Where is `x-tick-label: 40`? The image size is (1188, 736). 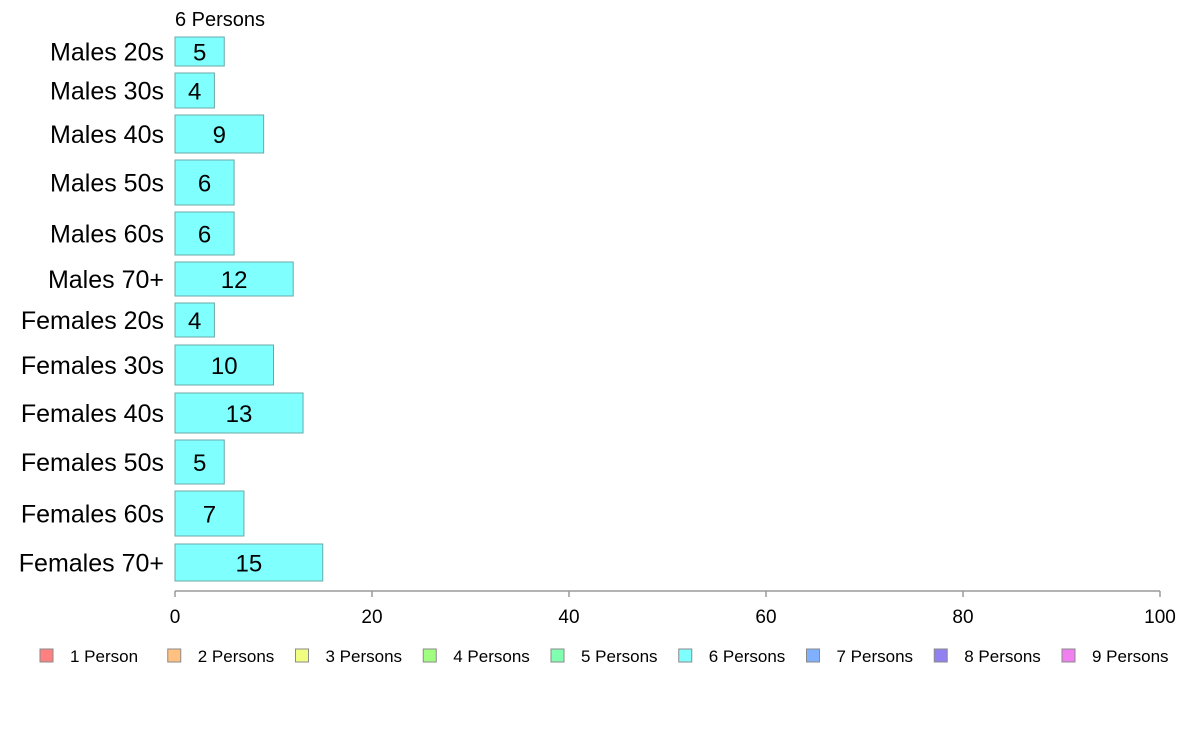
x-tick-label: 40 is located at coordinates (568, 617).